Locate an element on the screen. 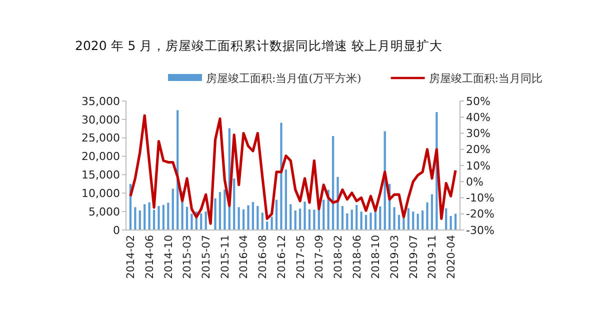 This screenshot has height=336, width=600. x-tick-label: 2014-10 is located at coordinates (168, 257).